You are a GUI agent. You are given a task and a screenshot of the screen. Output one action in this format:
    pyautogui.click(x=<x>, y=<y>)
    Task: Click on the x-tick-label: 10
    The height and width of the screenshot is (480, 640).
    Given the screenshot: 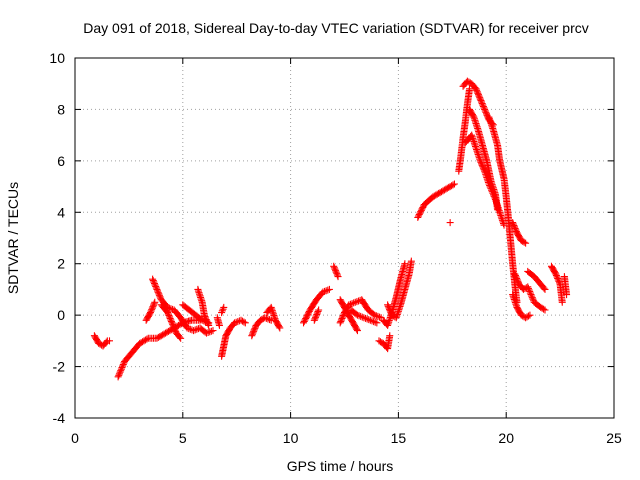 What is the action you would take?
    pyautogui.click(x=291, y=438)
    